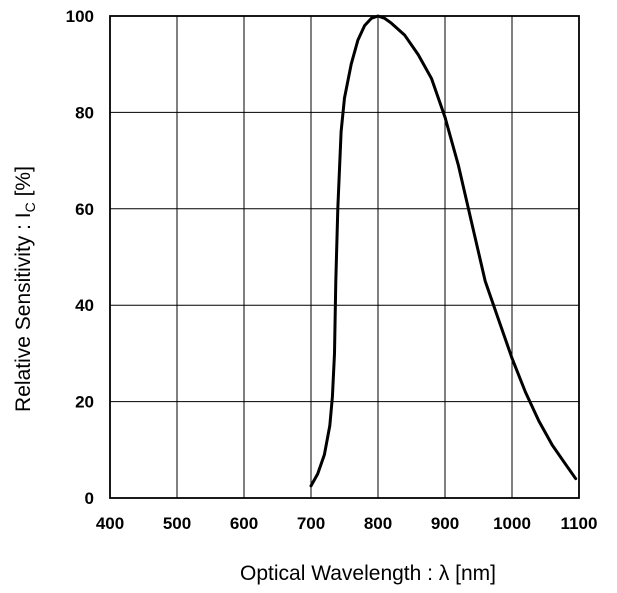 This screenshot has width=617, height=593. I want to click on y-axis-label: Relative Sensitivity : IC [%], so click(25, 289).